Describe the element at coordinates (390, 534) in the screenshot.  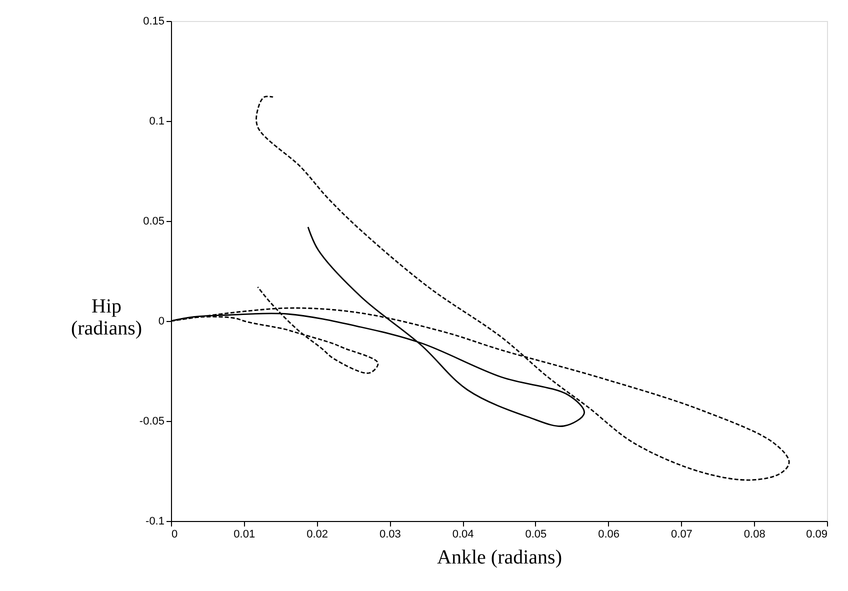
I see `x-tick-label: 0.03` at that location.